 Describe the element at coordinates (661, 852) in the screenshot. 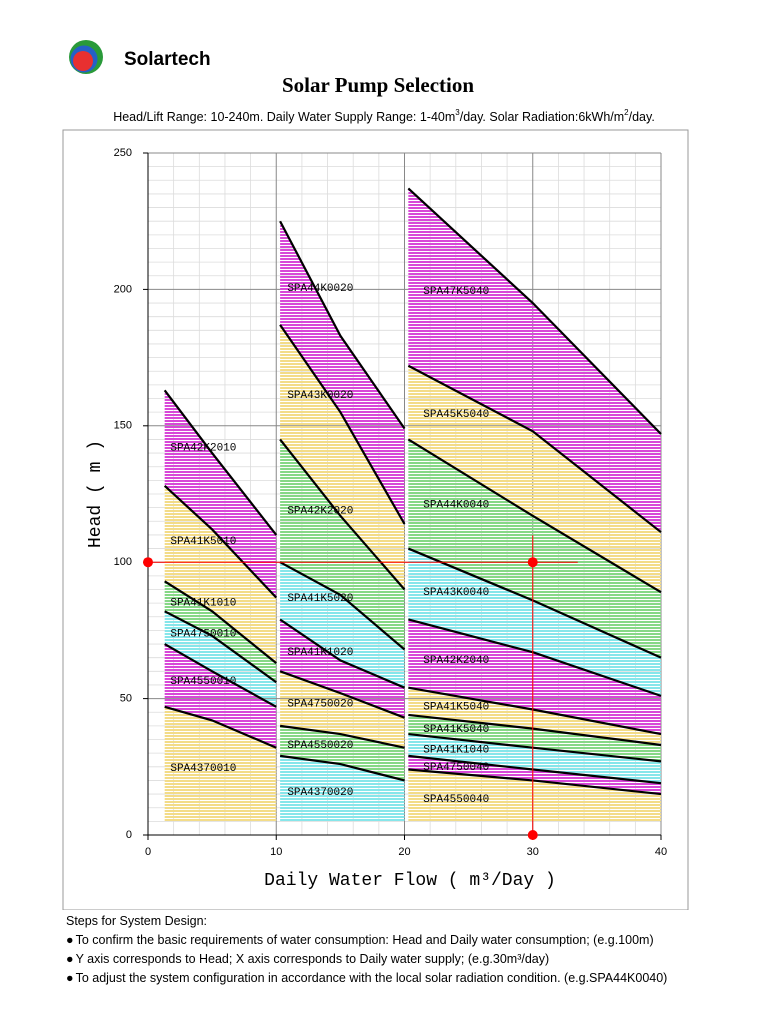

I see `x-tick-label: 40` at that location.